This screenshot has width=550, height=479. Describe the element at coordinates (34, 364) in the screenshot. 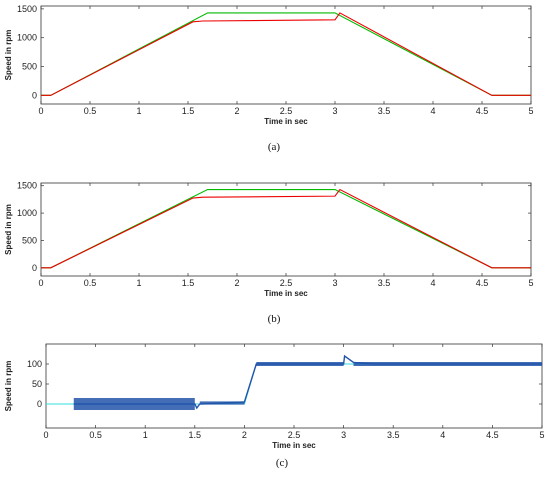

I see `y-tick-label: 100` at that location.